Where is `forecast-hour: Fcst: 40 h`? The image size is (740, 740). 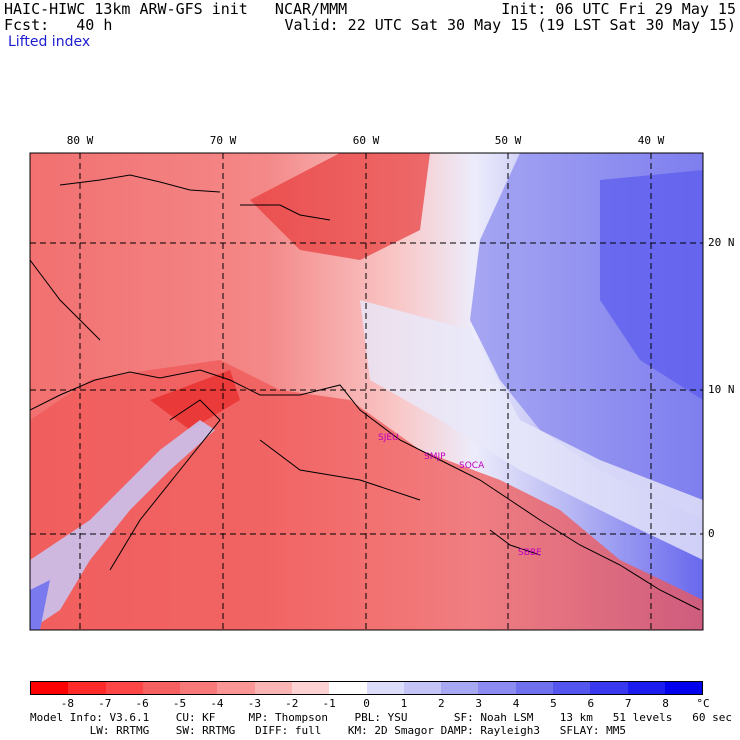
forecast-hour: Fcst: 40 h is located at coordinates (58, 25).